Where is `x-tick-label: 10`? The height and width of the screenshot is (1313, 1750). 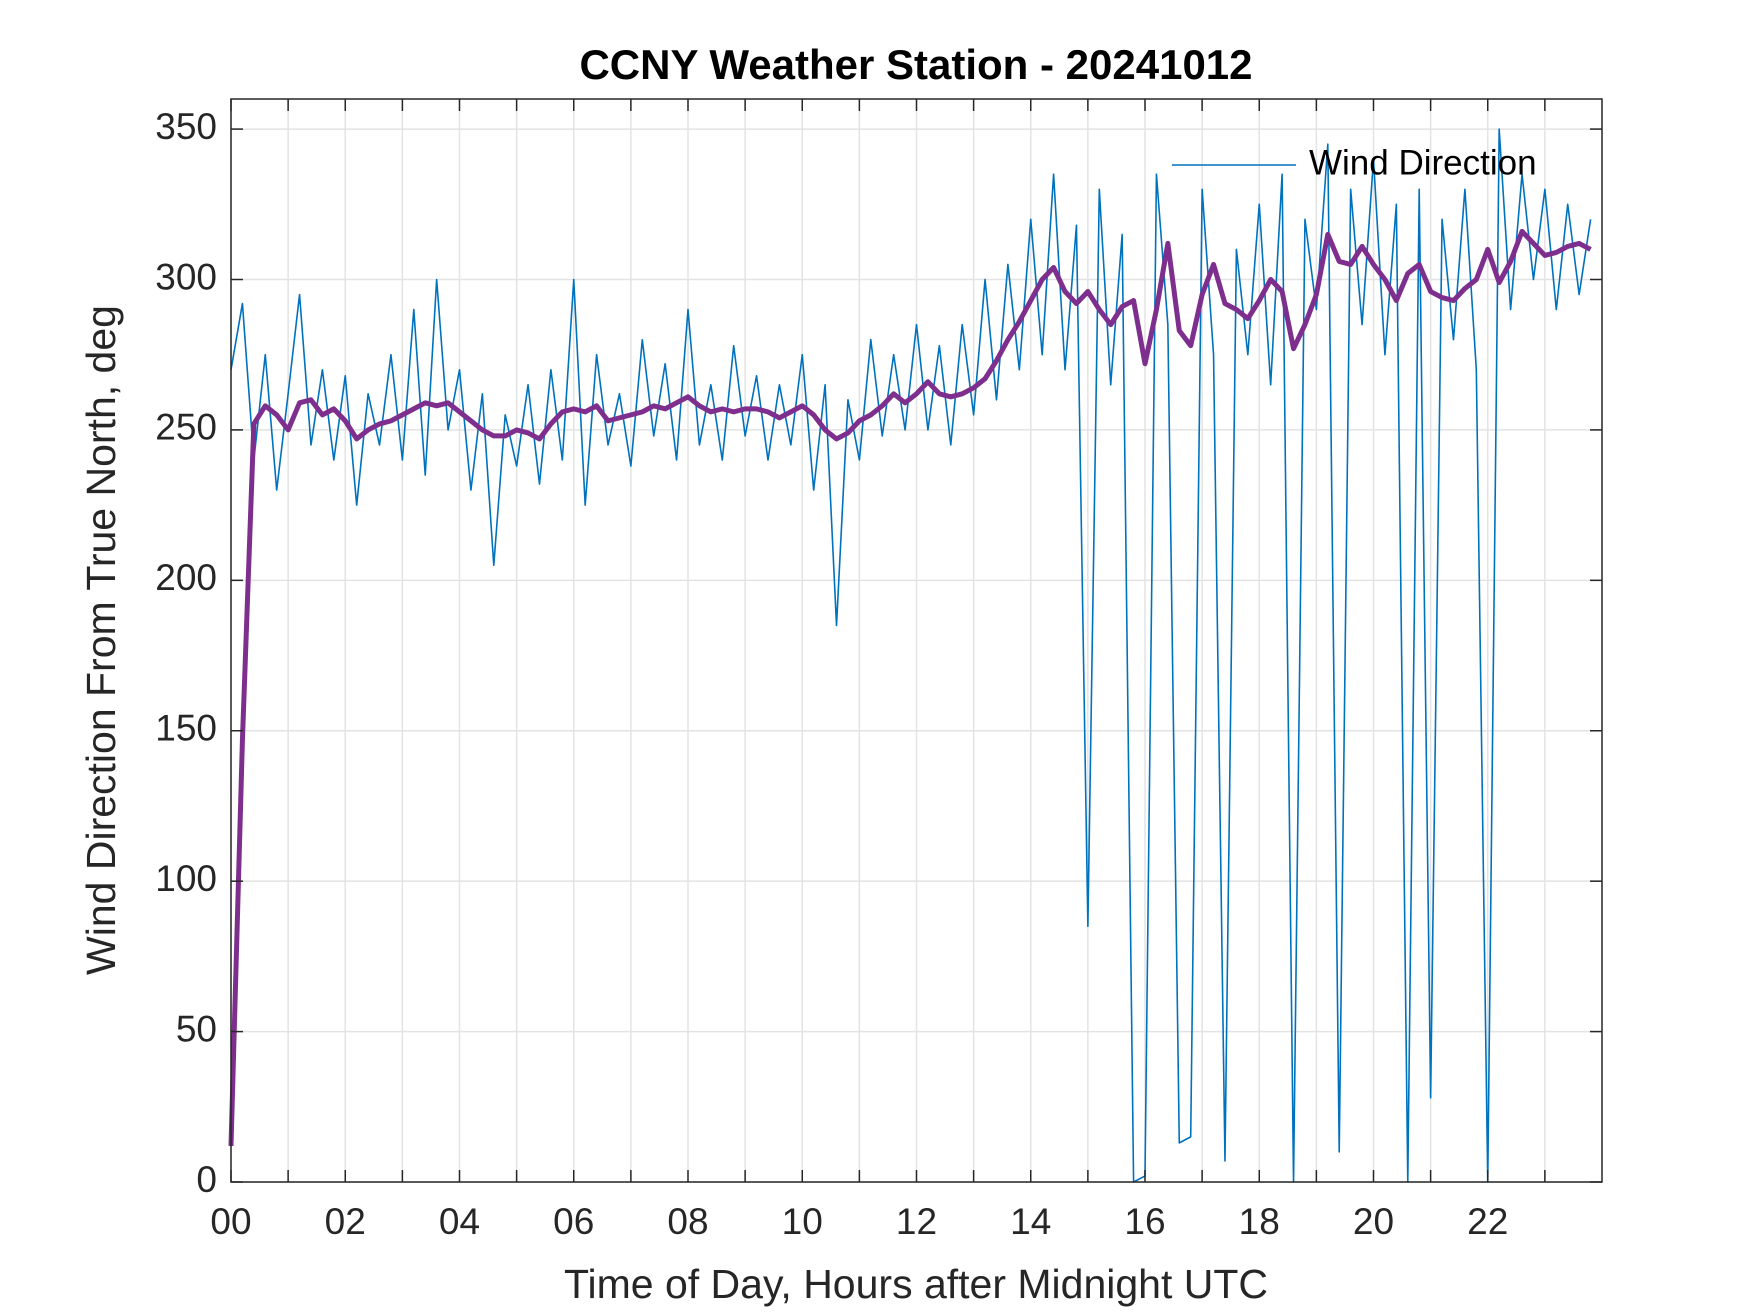 x-tick-label: 10 is located at coordinates (802, 1221).